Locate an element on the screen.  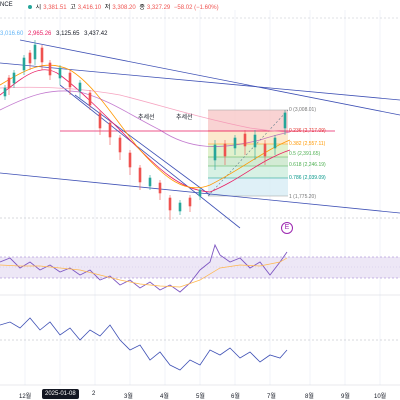
ma-value-1: 3,016.60 is located at coordinates (12, 34).